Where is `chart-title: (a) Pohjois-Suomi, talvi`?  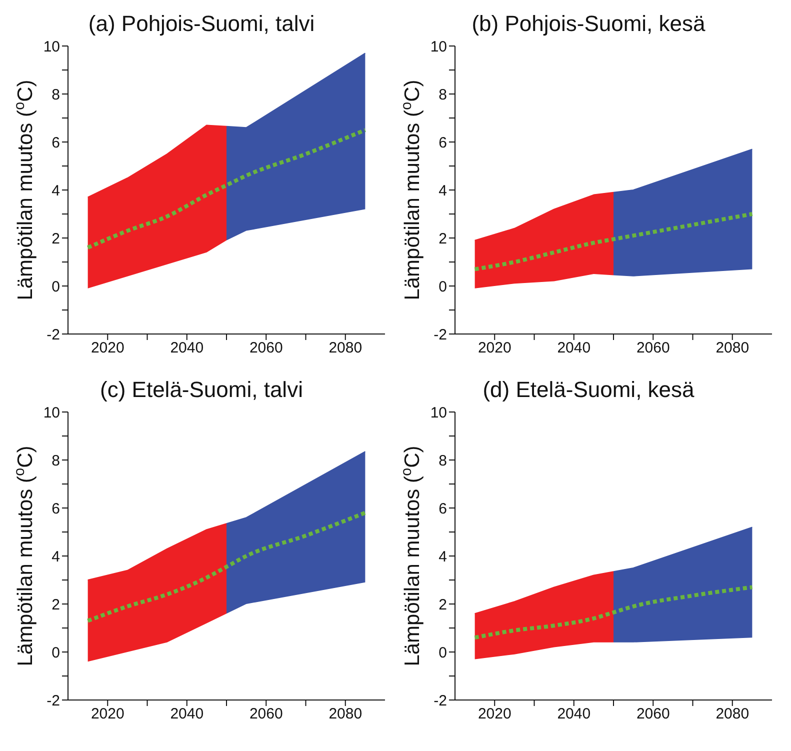 chart-title: (a) Pohjois-Suomi, talvi is located at coordinates (201, 24).